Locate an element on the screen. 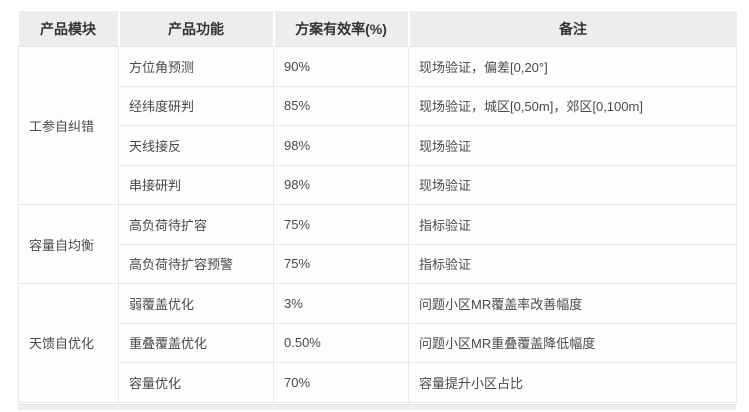 Image resolution: width=749 pixels, height=412 pixels. cell-function: 串接研判 is located at coordinates (196, 184).